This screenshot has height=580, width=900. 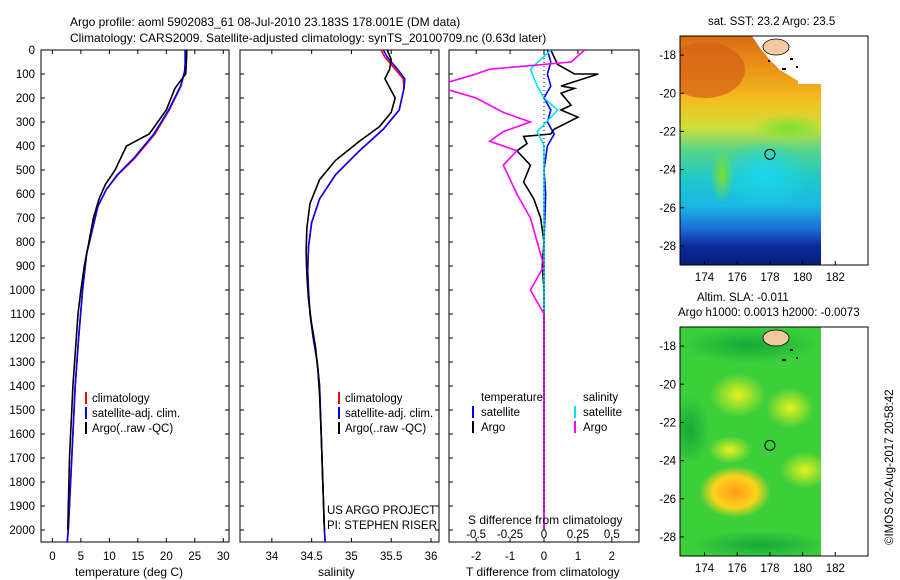 I want to click on x-tick-label: 5, so click(x=81, y=557).